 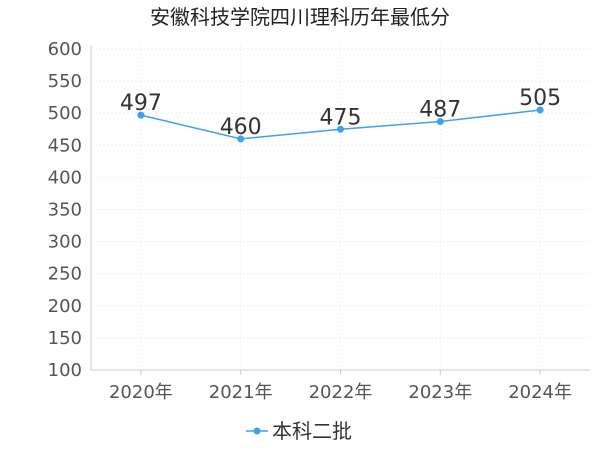 I want to click on y-tick-label: 200, so click(x=65, y=306).